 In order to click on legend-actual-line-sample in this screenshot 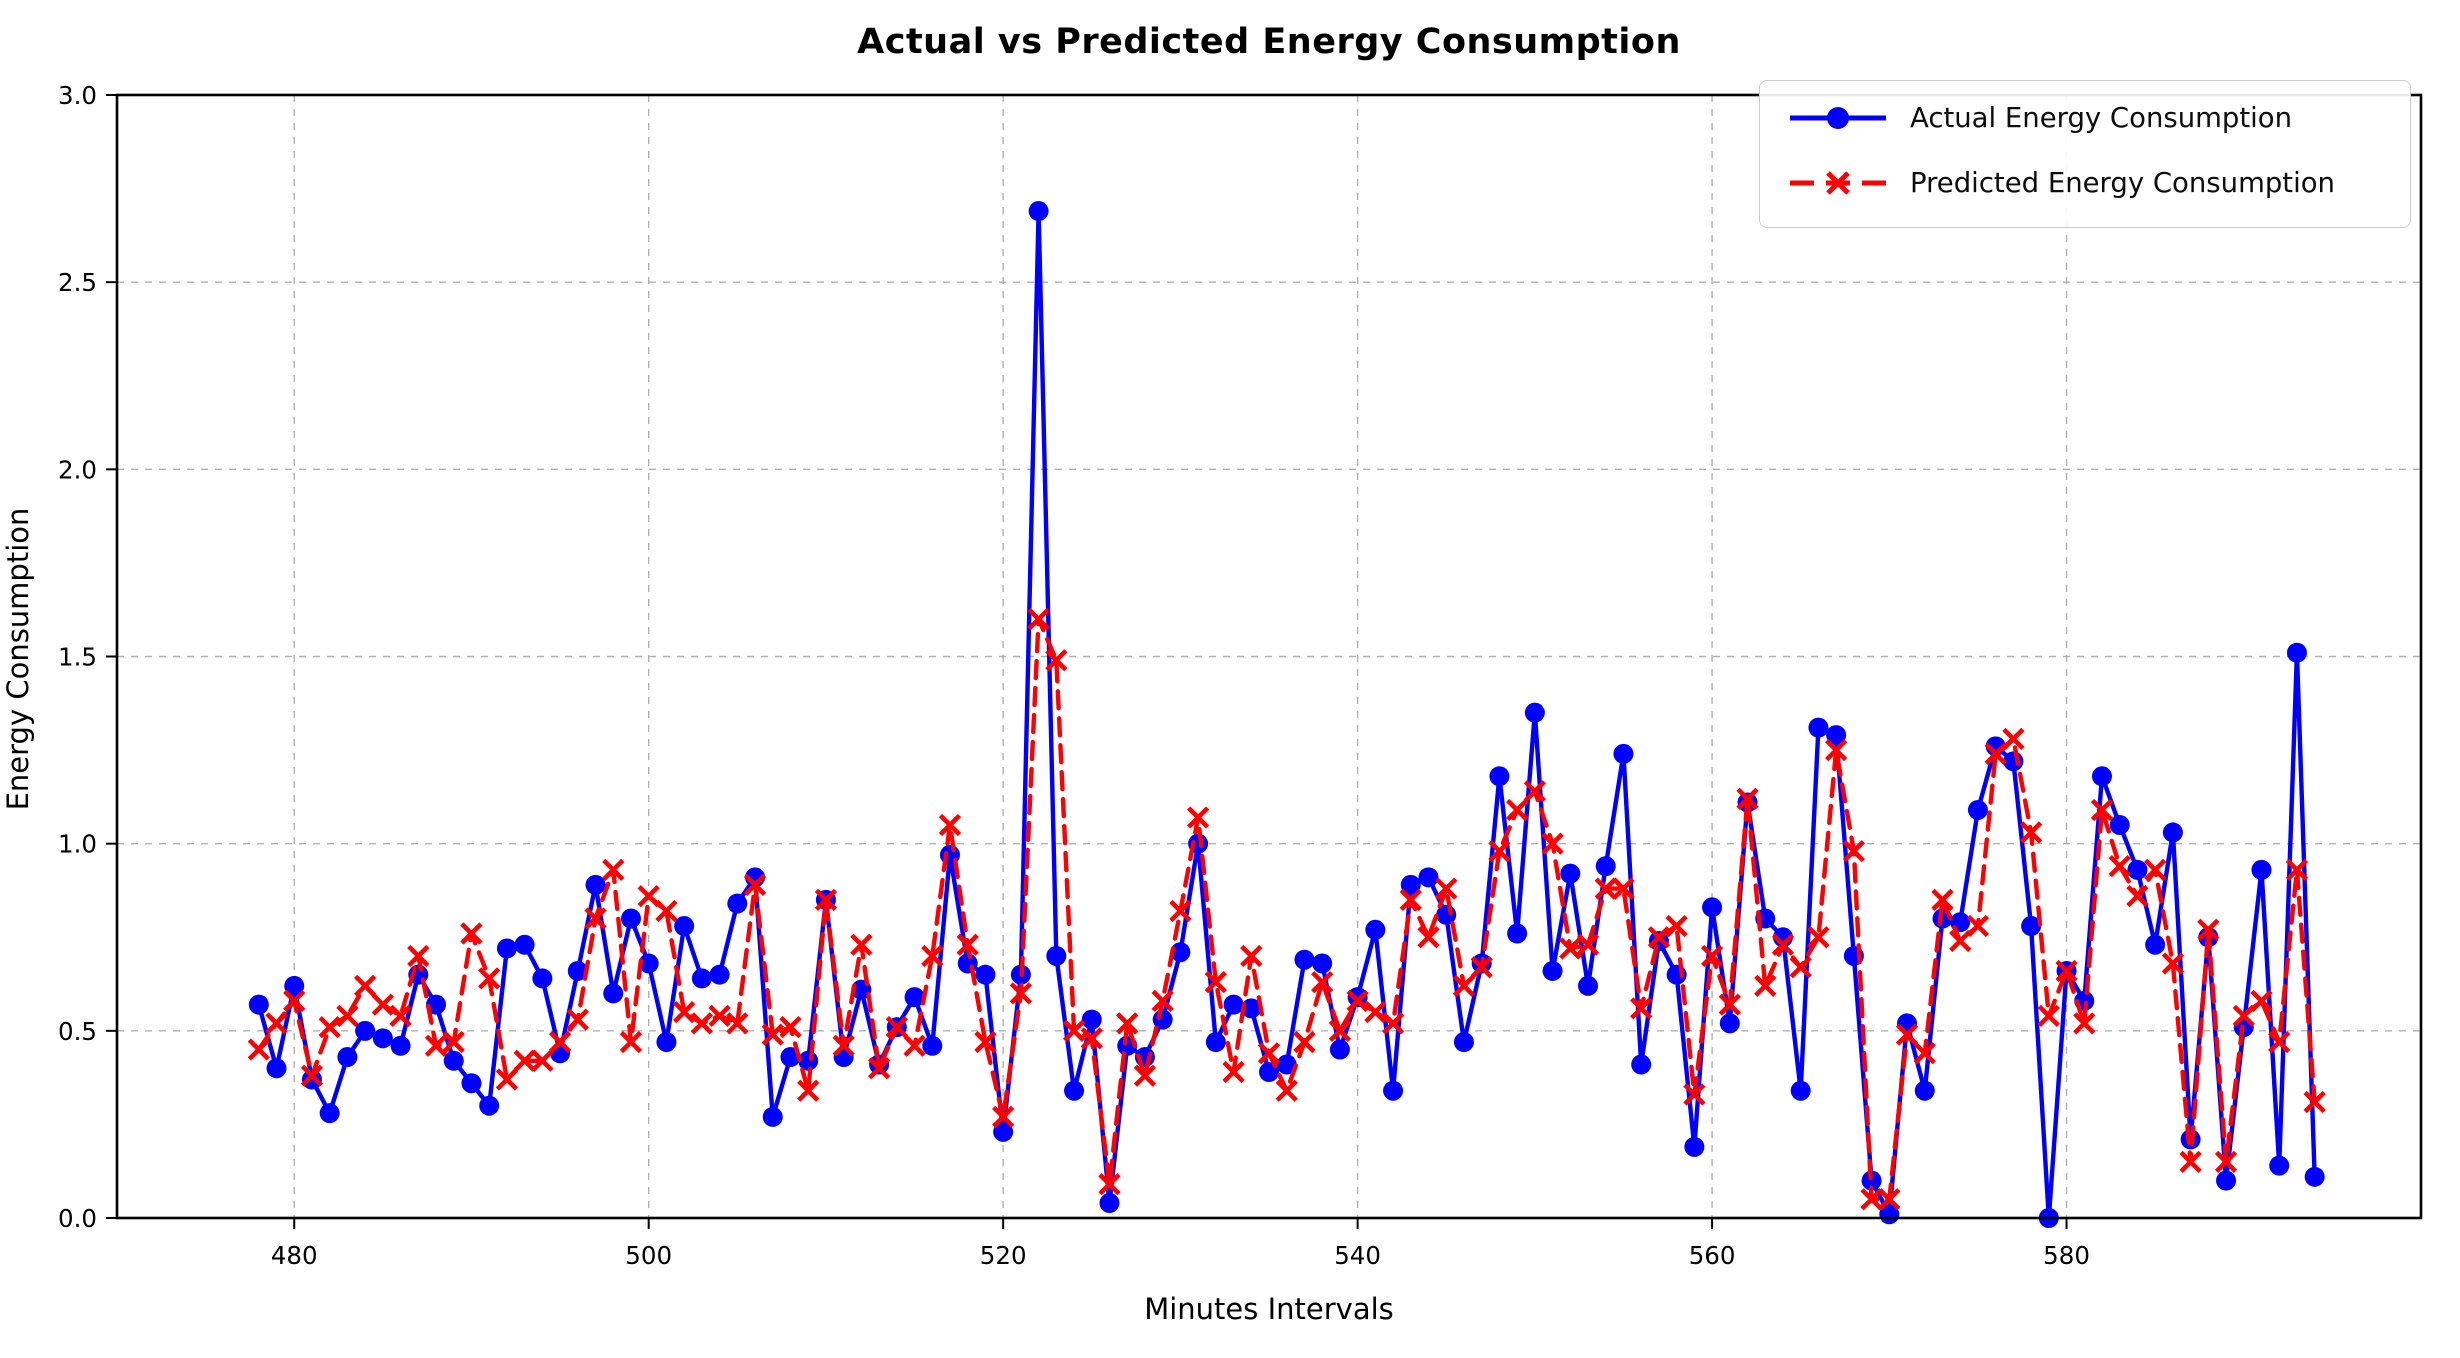, I will do `click(1838, 118)`.